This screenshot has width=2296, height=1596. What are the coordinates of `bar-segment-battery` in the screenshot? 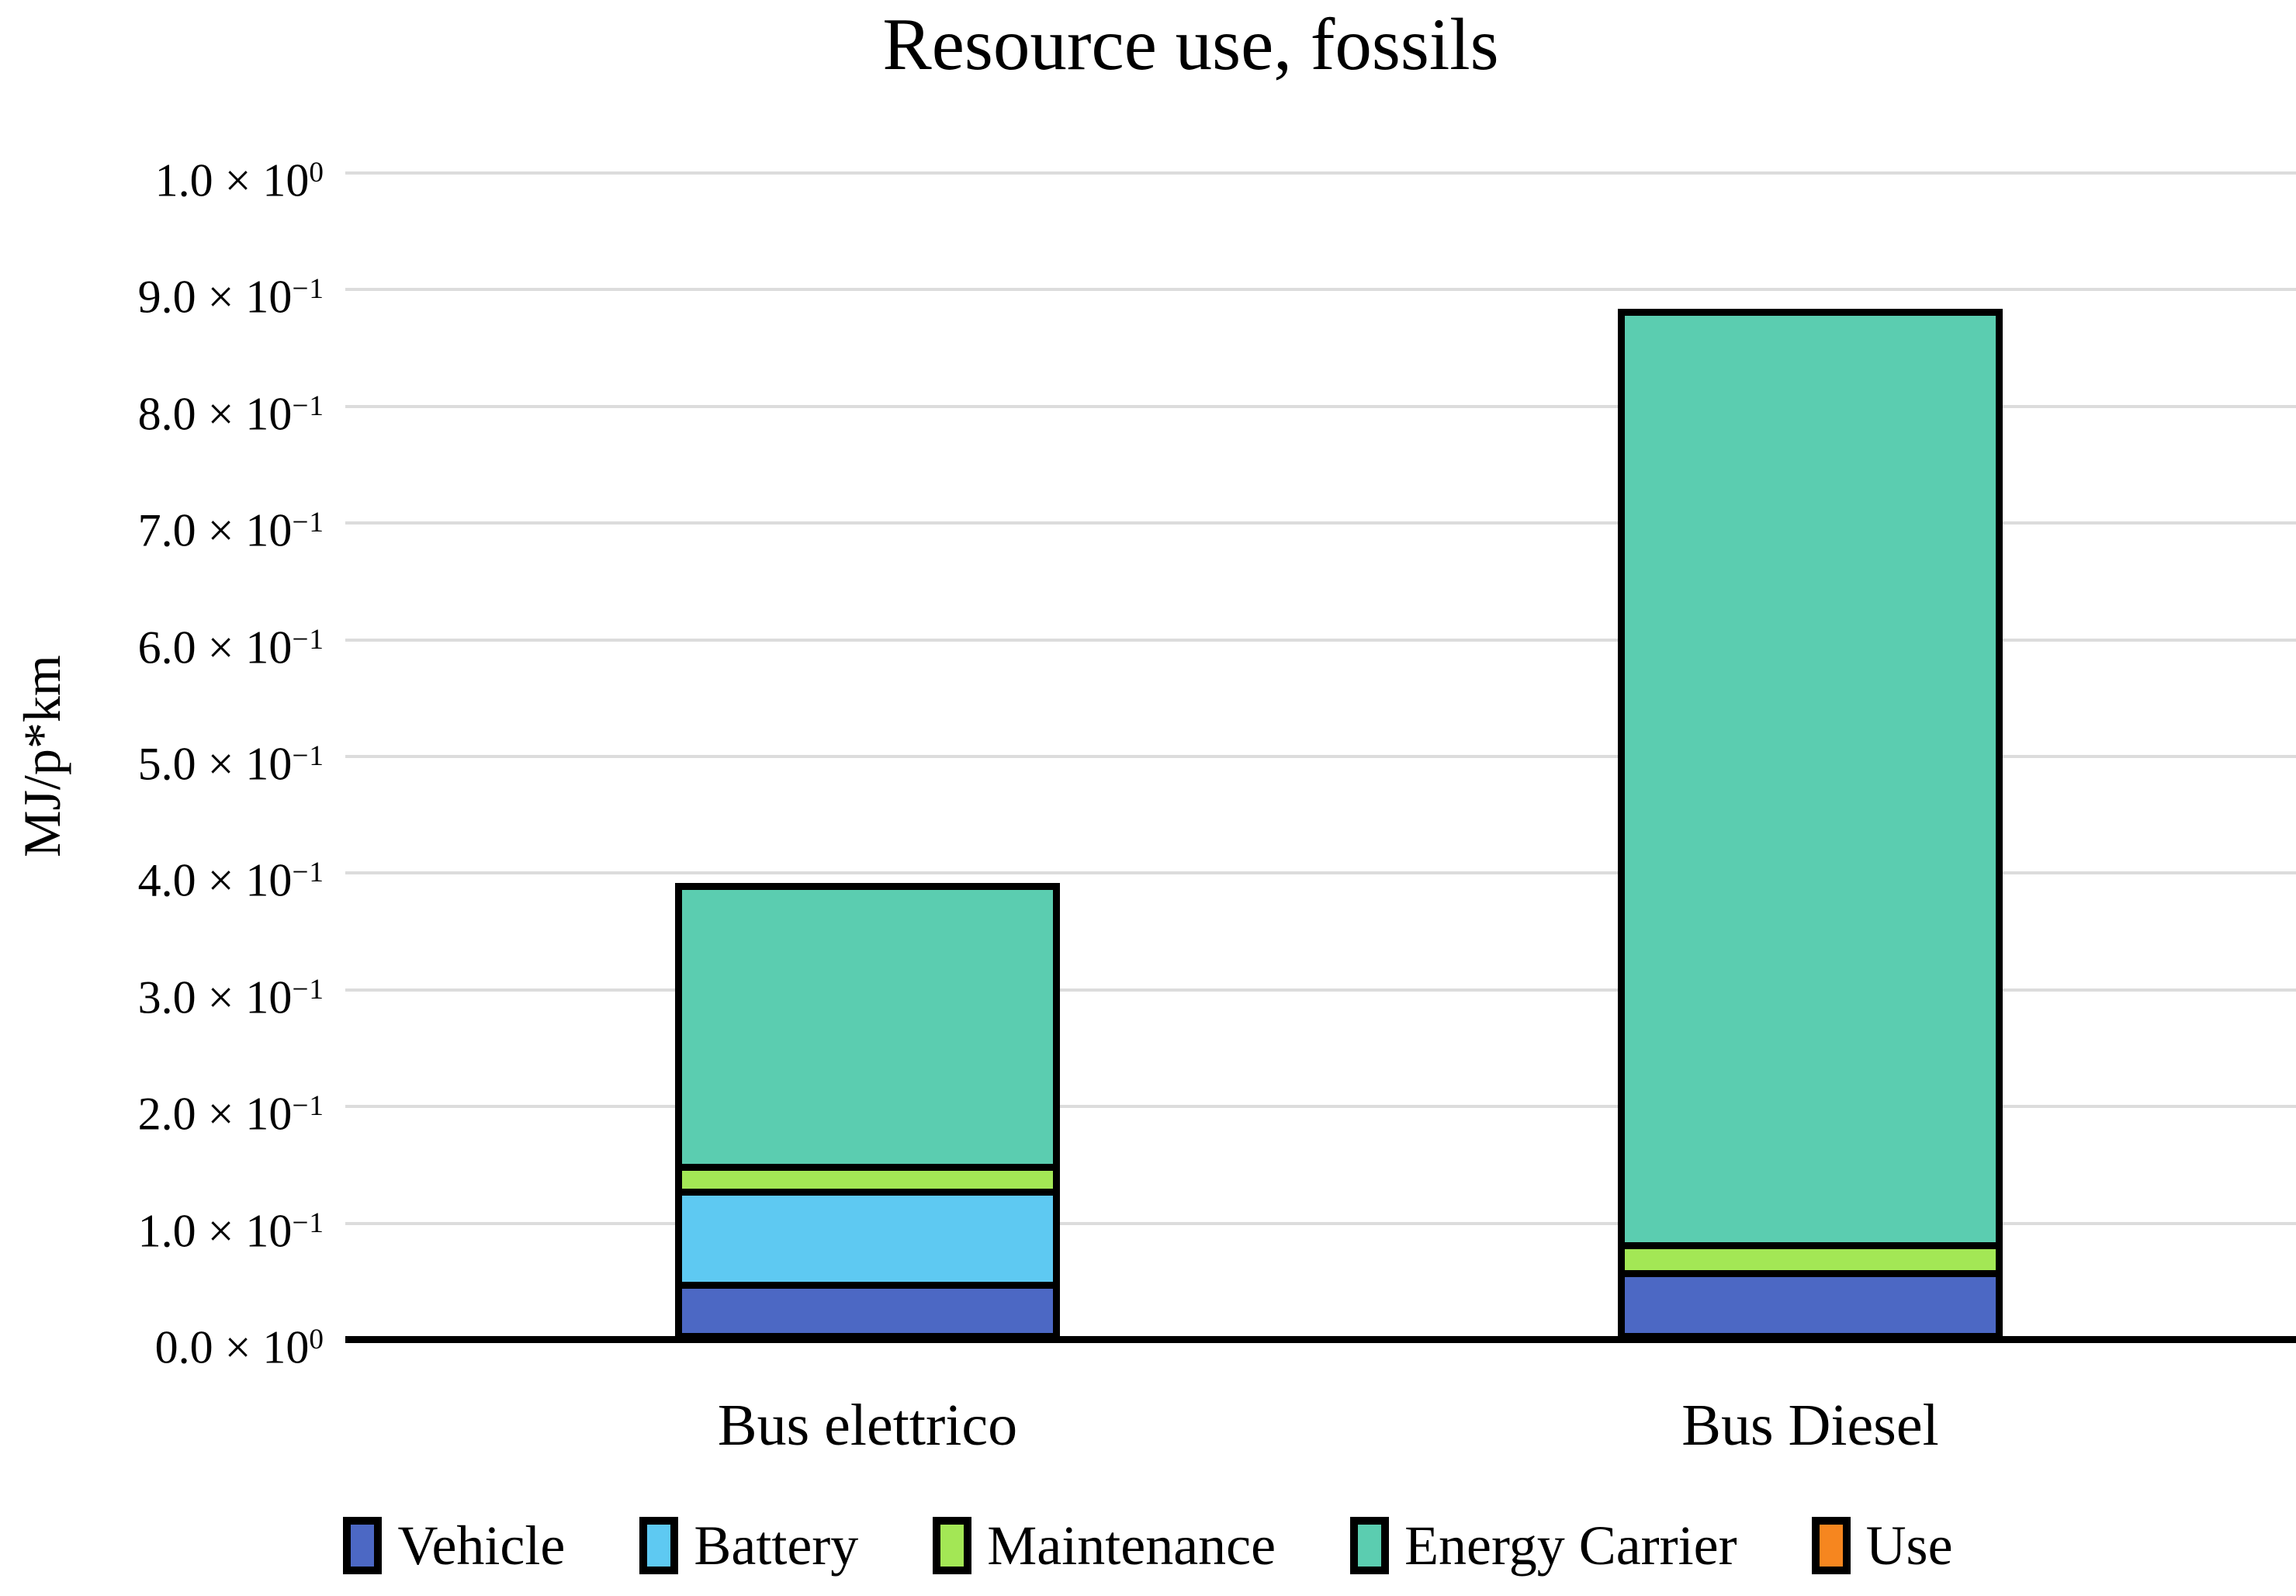 It's located at (868, 1239).